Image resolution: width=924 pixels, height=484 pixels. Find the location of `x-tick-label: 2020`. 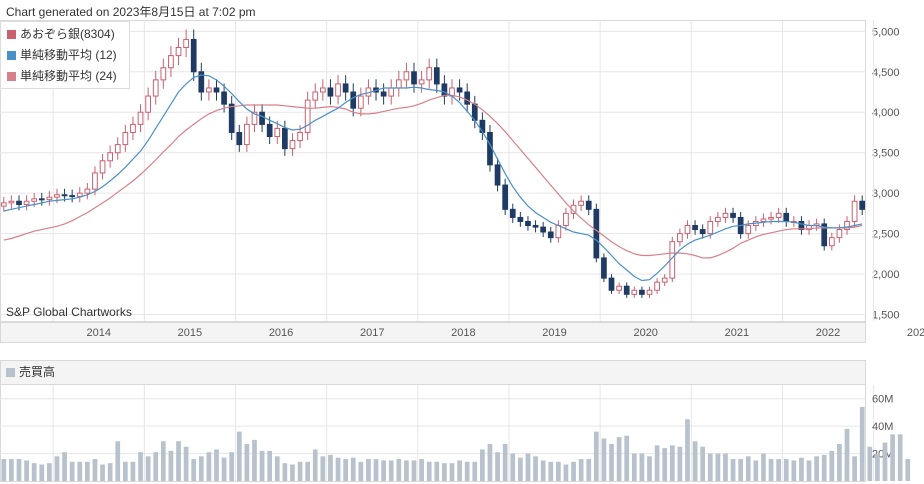

x-tick-label: 2020 is located at coordinates (645, 333).